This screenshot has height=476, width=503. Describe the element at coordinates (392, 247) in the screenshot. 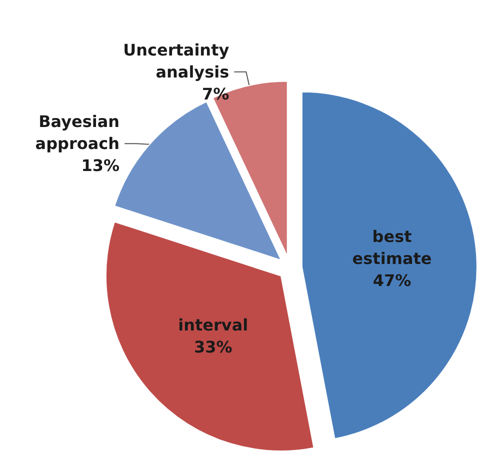

I see `slice-label: best estimate` at that location.